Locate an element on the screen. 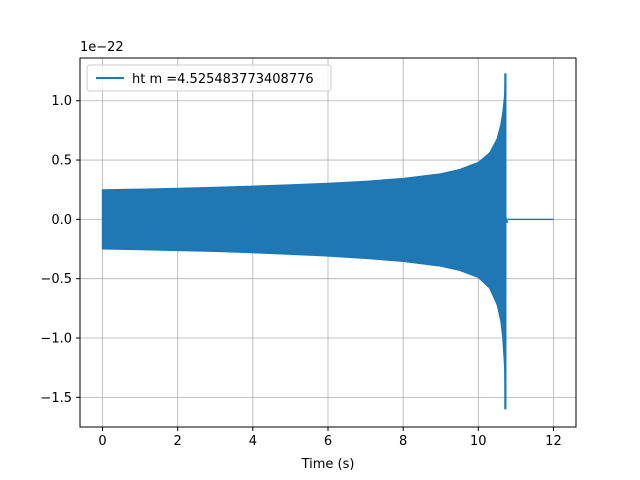 The height and width of the screenshot is (480, 640). legend: ht m =4.525483773408776 is located at coordinates (209, 78).